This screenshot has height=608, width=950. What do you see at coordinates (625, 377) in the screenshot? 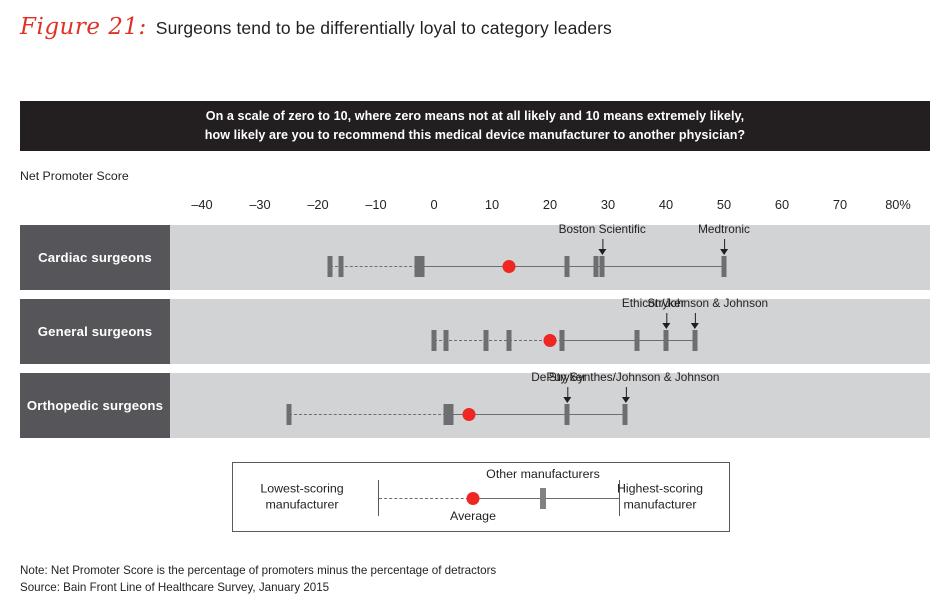
I see `annotation-label: DePuy Synthes/Johnson & Johnson` at bounding box center [625, 377].